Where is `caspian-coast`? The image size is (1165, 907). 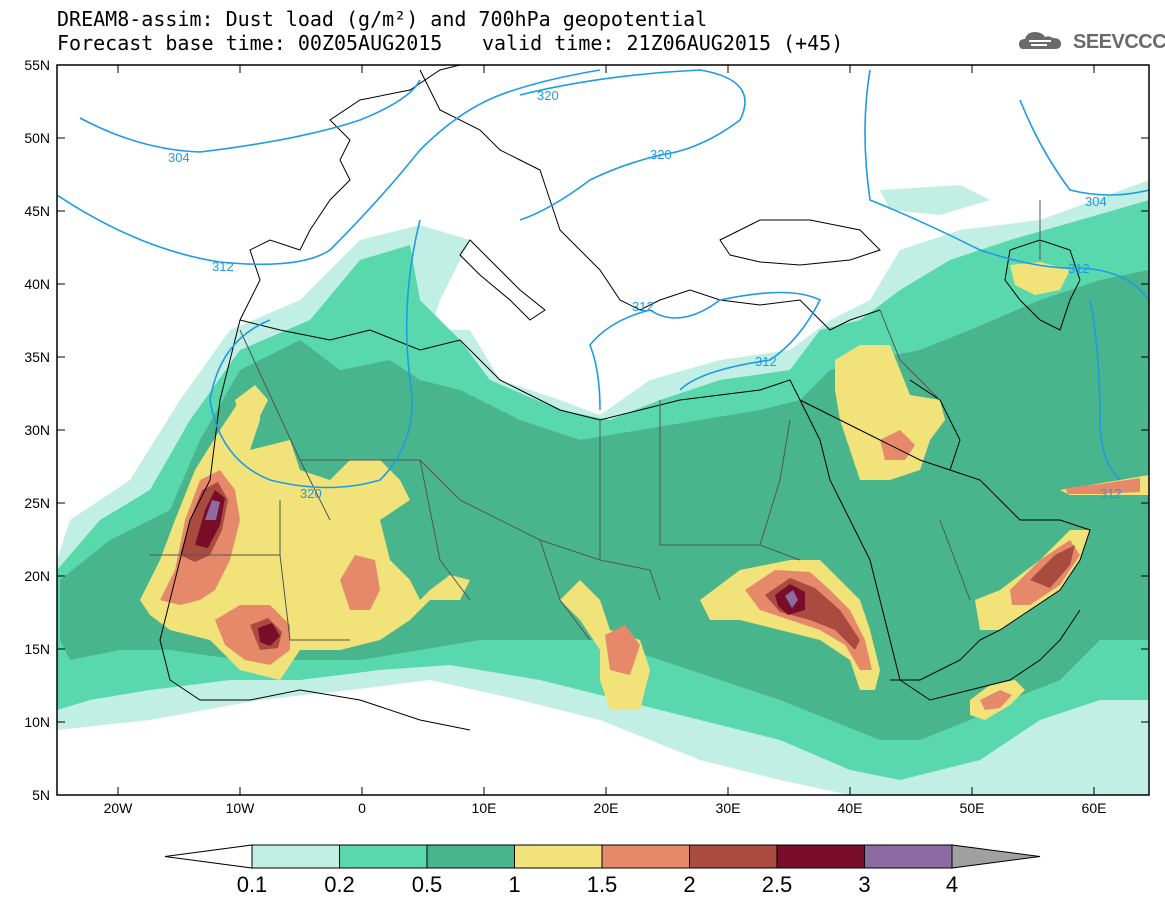 caspian-coast is located at coordinates (1042, 285).